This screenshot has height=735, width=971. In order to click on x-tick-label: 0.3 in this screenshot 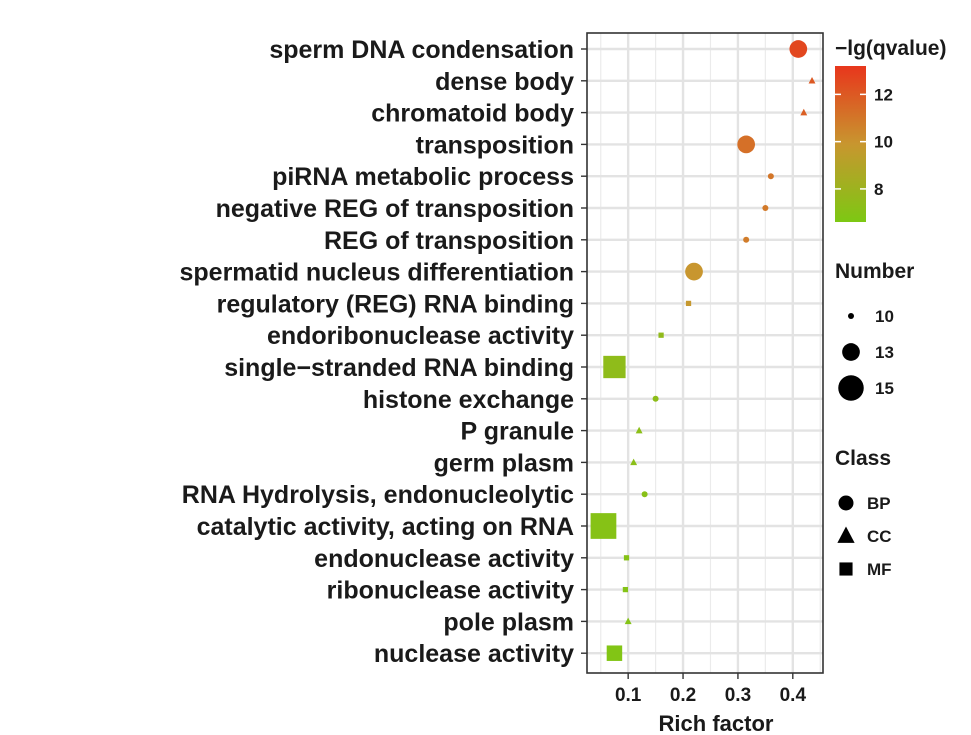, I will do `click(738, 695)`.